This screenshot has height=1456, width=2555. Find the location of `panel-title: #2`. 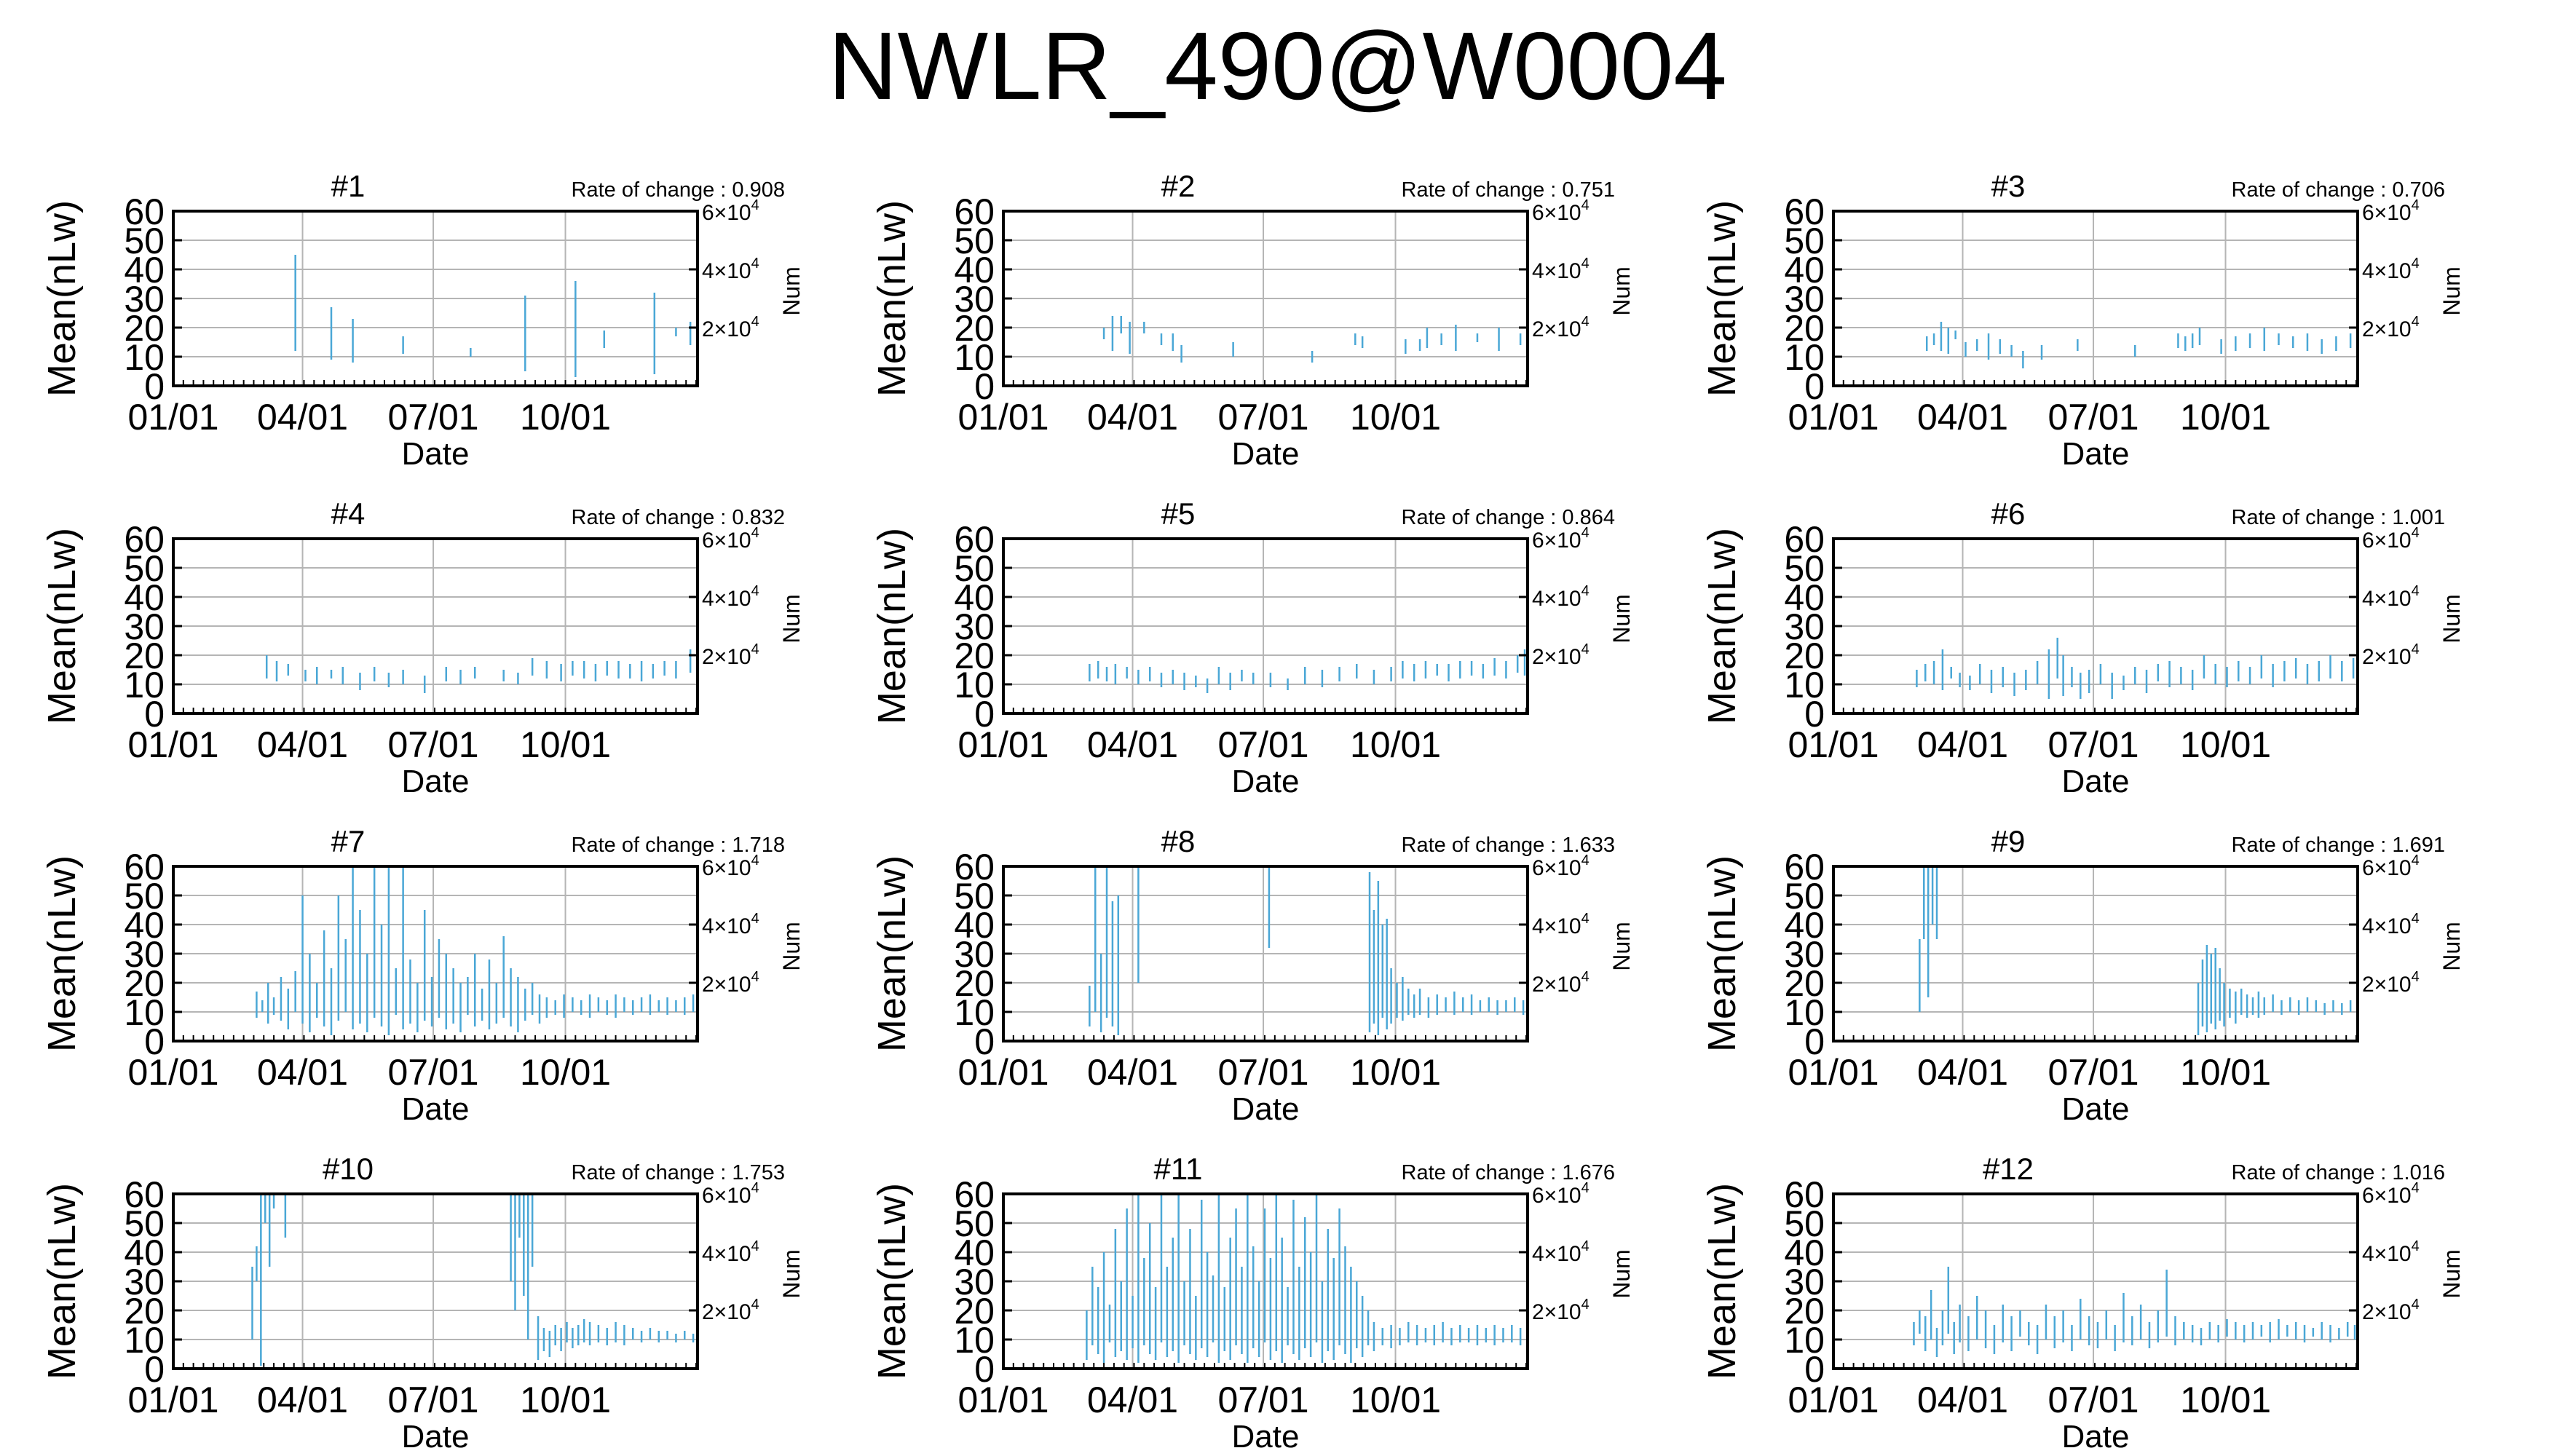

panel-title: #2 is located at coordinates (1178, 186).